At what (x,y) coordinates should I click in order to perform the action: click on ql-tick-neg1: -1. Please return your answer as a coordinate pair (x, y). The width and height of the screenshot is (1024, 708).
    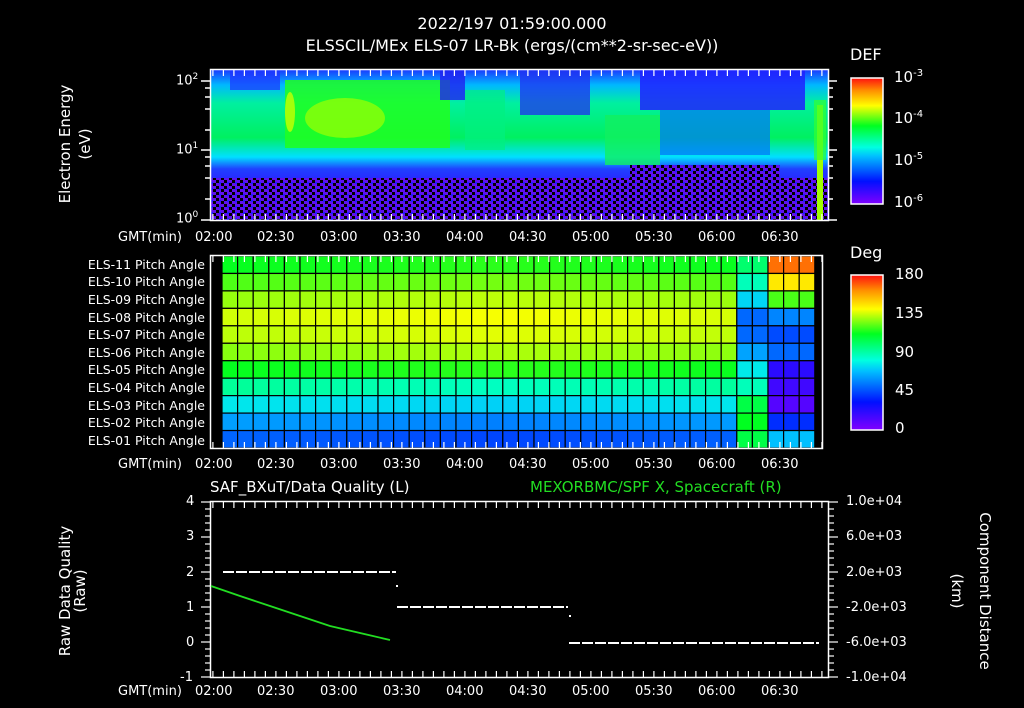
    Looking at the image, I should click on (186, 677).